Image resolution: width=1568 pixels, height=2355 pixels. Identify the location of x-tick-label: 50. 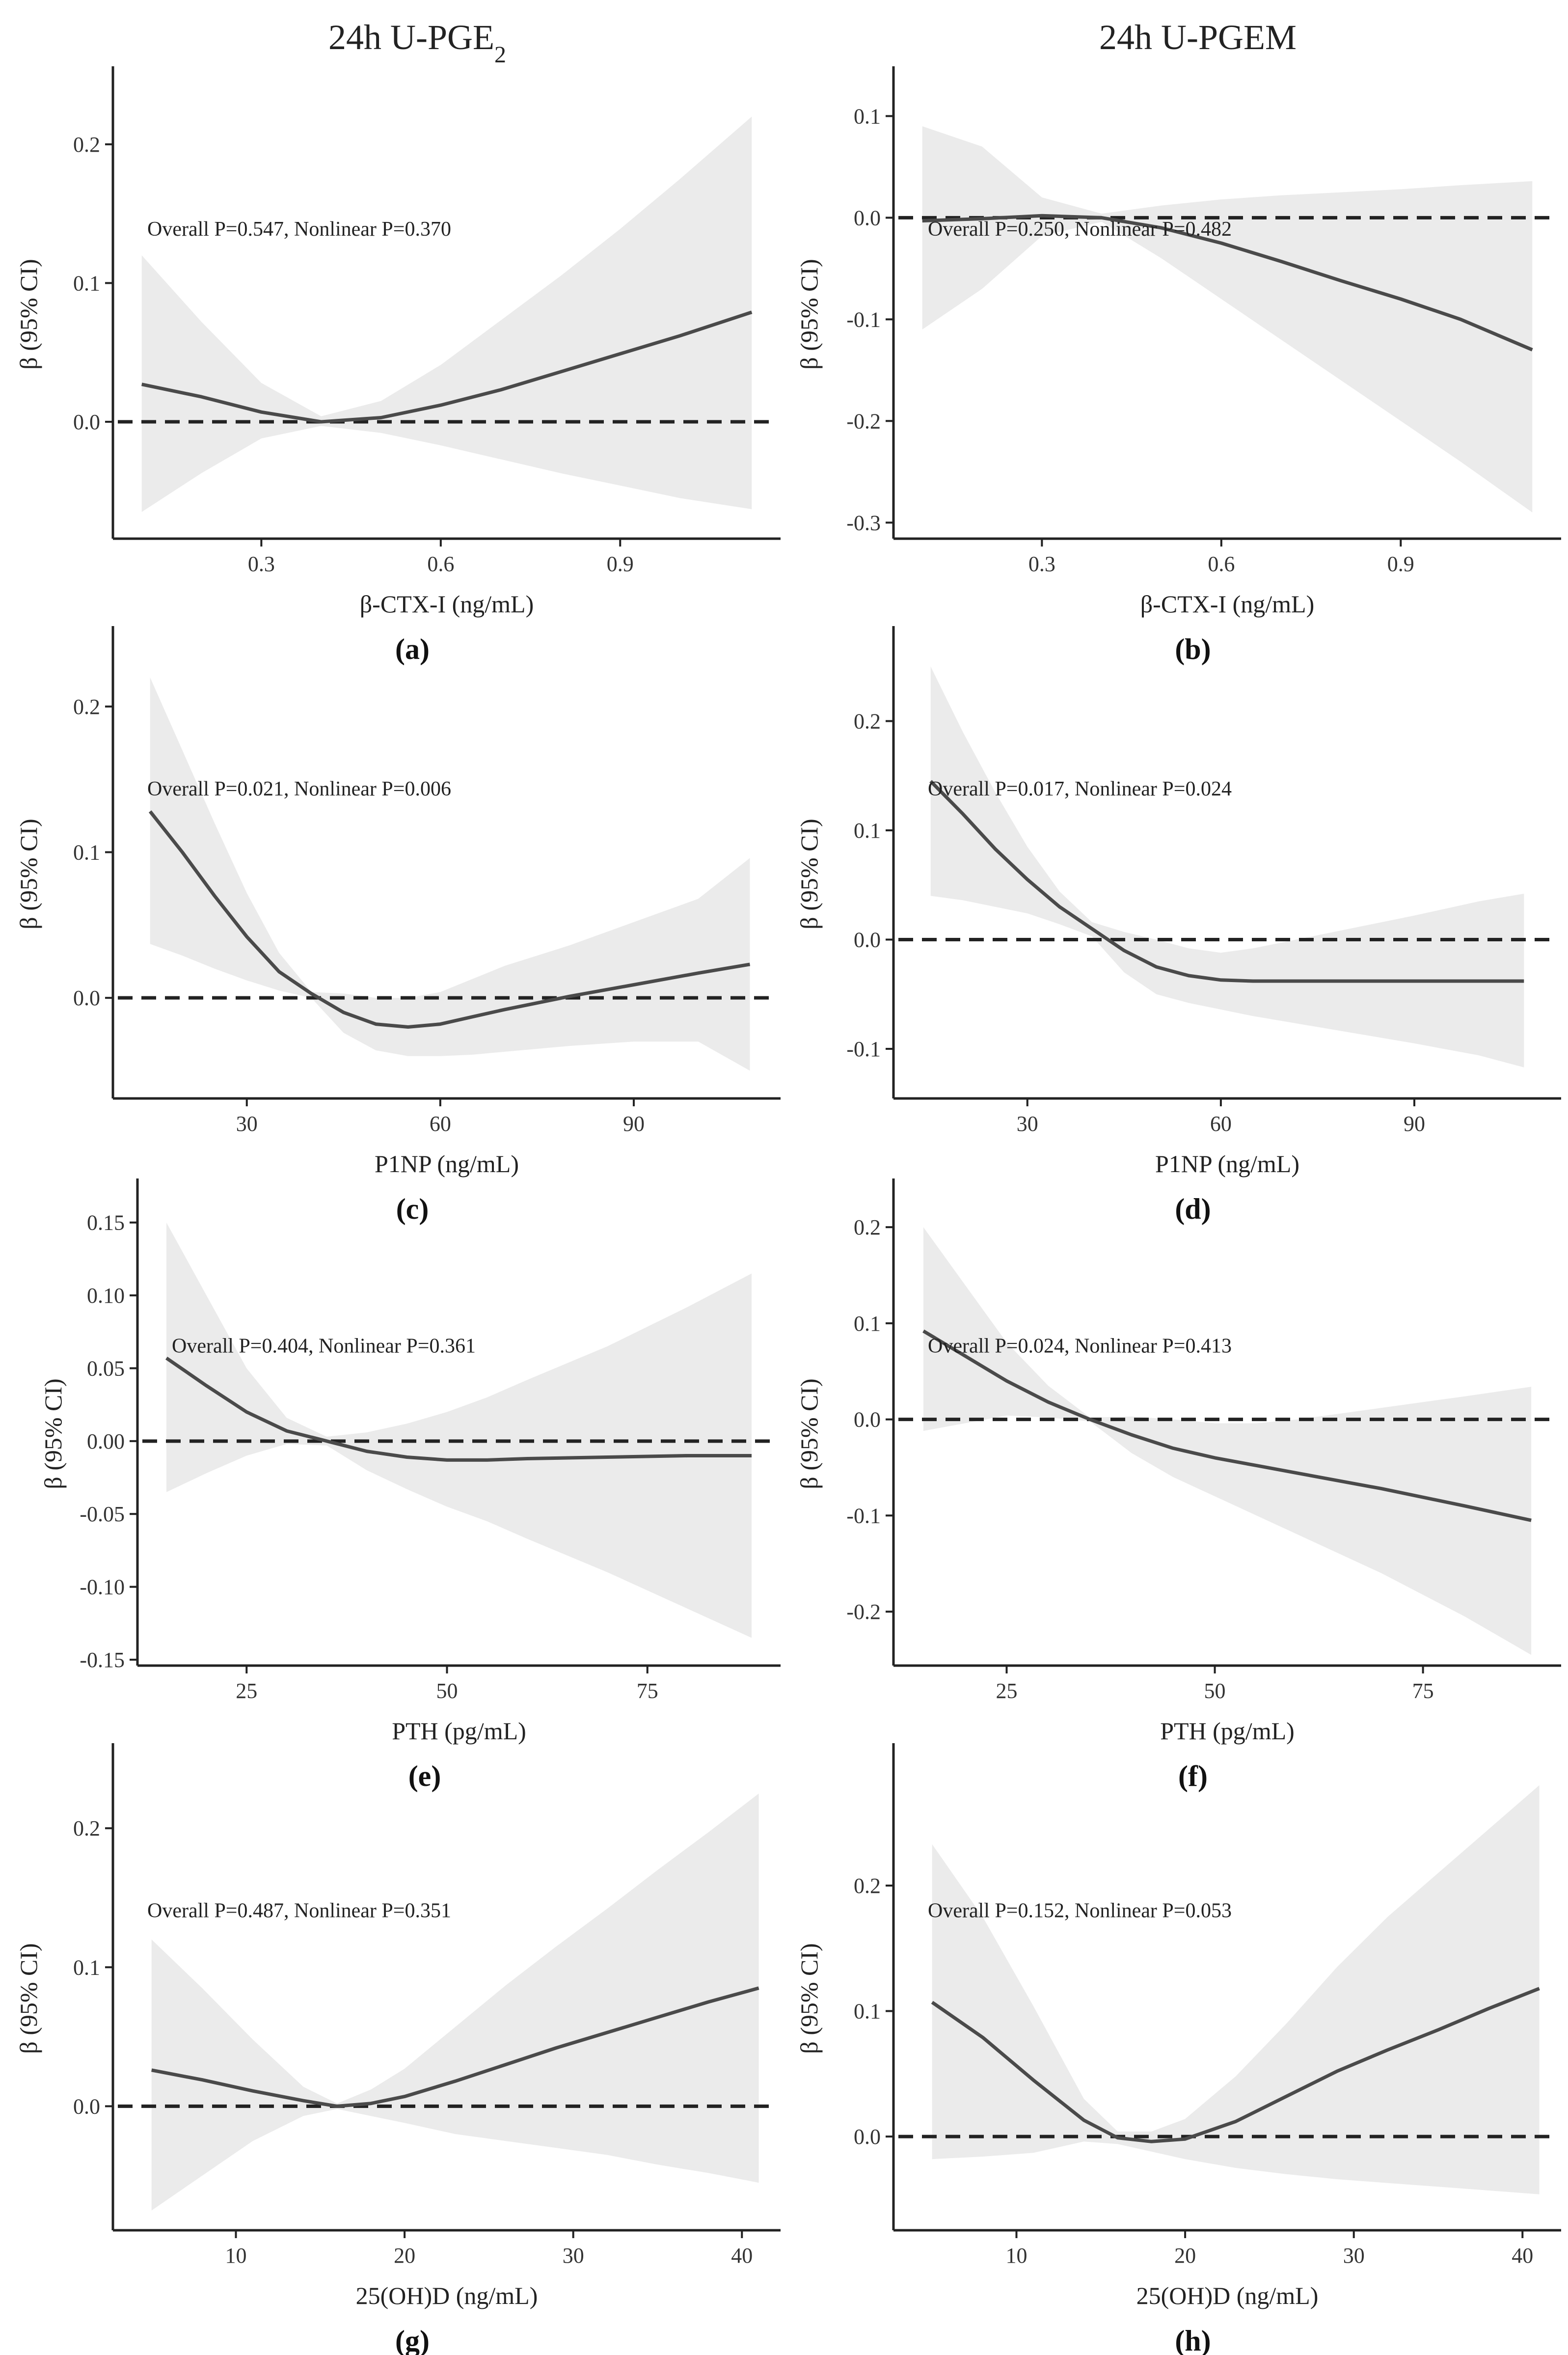
(1215, 1691).